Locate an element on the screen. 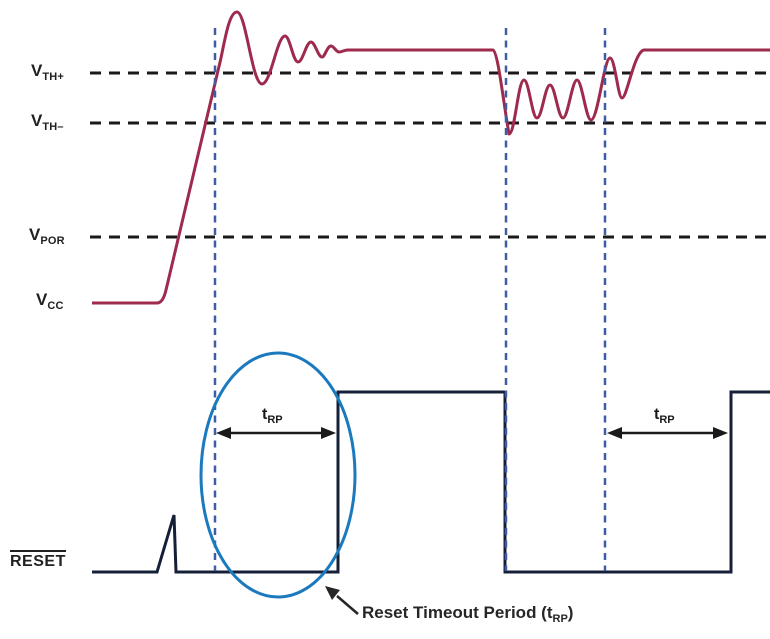 The width and height of the screenshot is (770, 639). vpor-label: VPOR is located at coordinates (47, 236).